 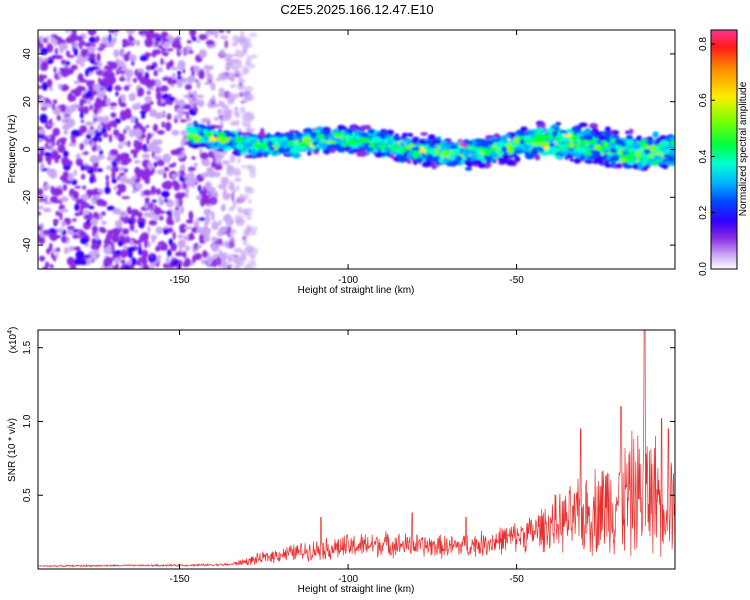 What do you see at coordinates (180, 280) in the screenshot?
I see `x-tick-label: -150` at bounding box center [180, 280].